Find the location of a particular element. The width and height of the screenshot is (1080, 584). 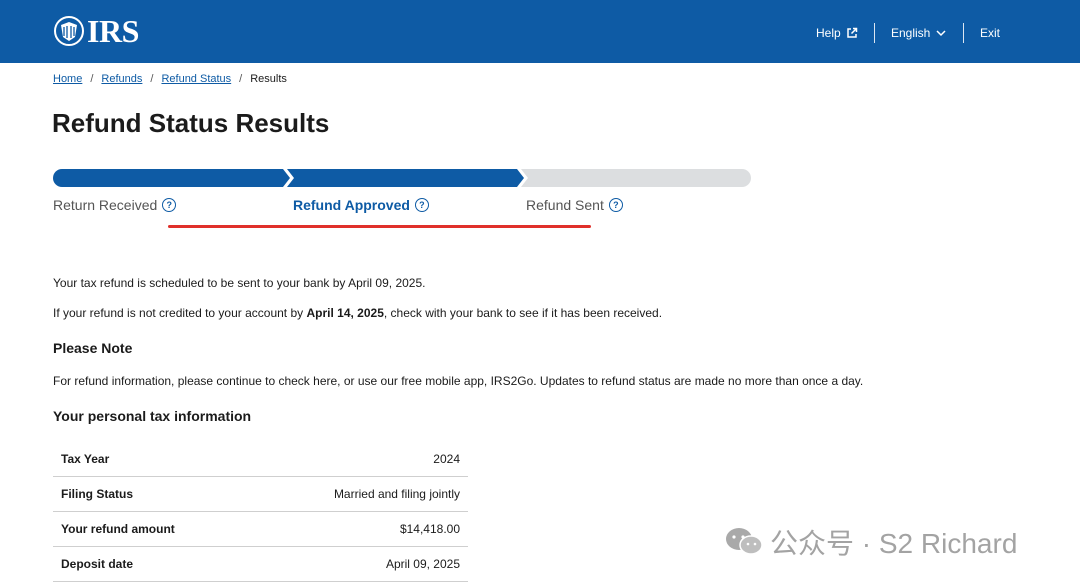

eagle-emblem-icon is located at coordinates (69, 31).